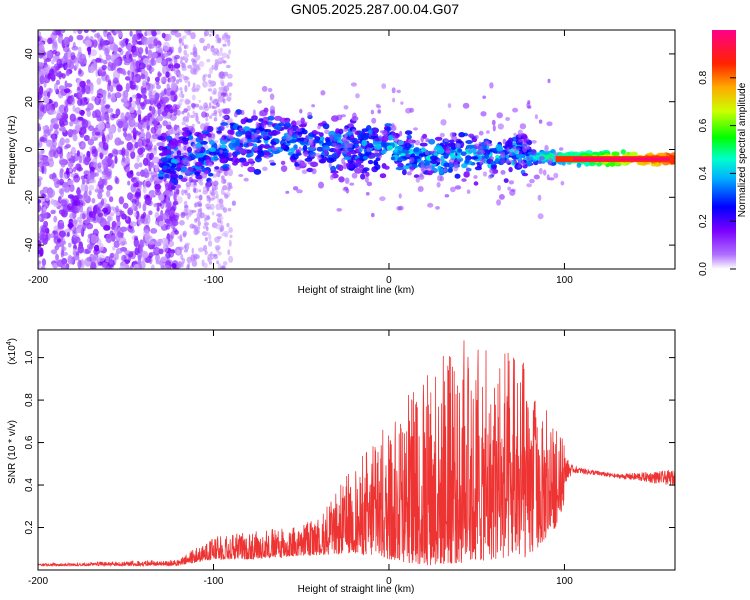 The height and width of the screenshot is (600, 750). I want to click on snr-y-tick-label: 1.0, so click(29, 357).